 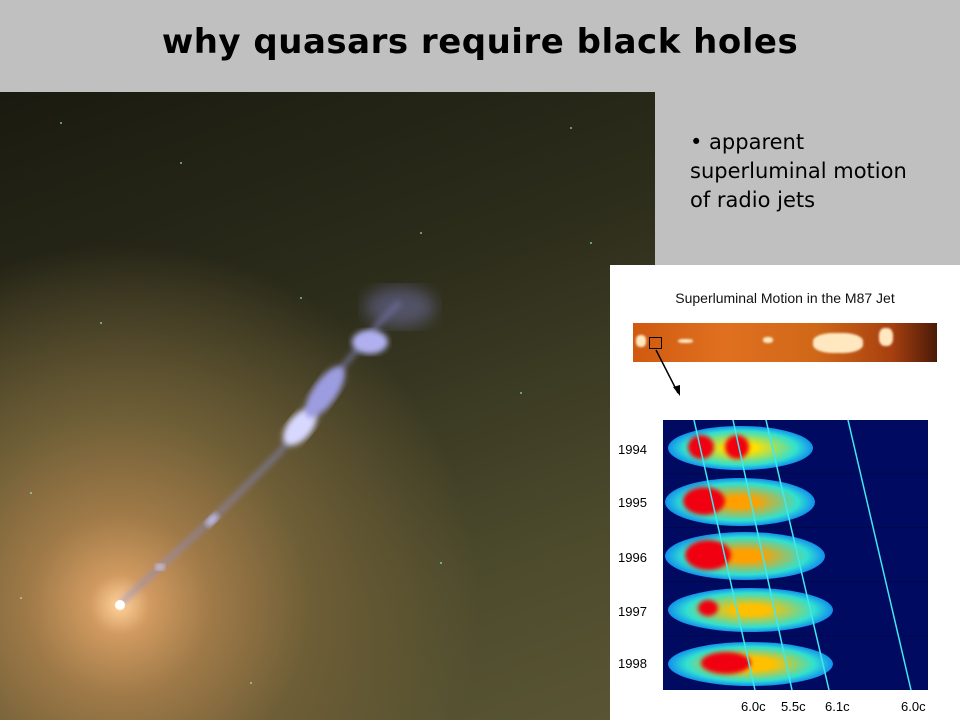 I want to click on year-label: 1996, so click(x=632, y=557).